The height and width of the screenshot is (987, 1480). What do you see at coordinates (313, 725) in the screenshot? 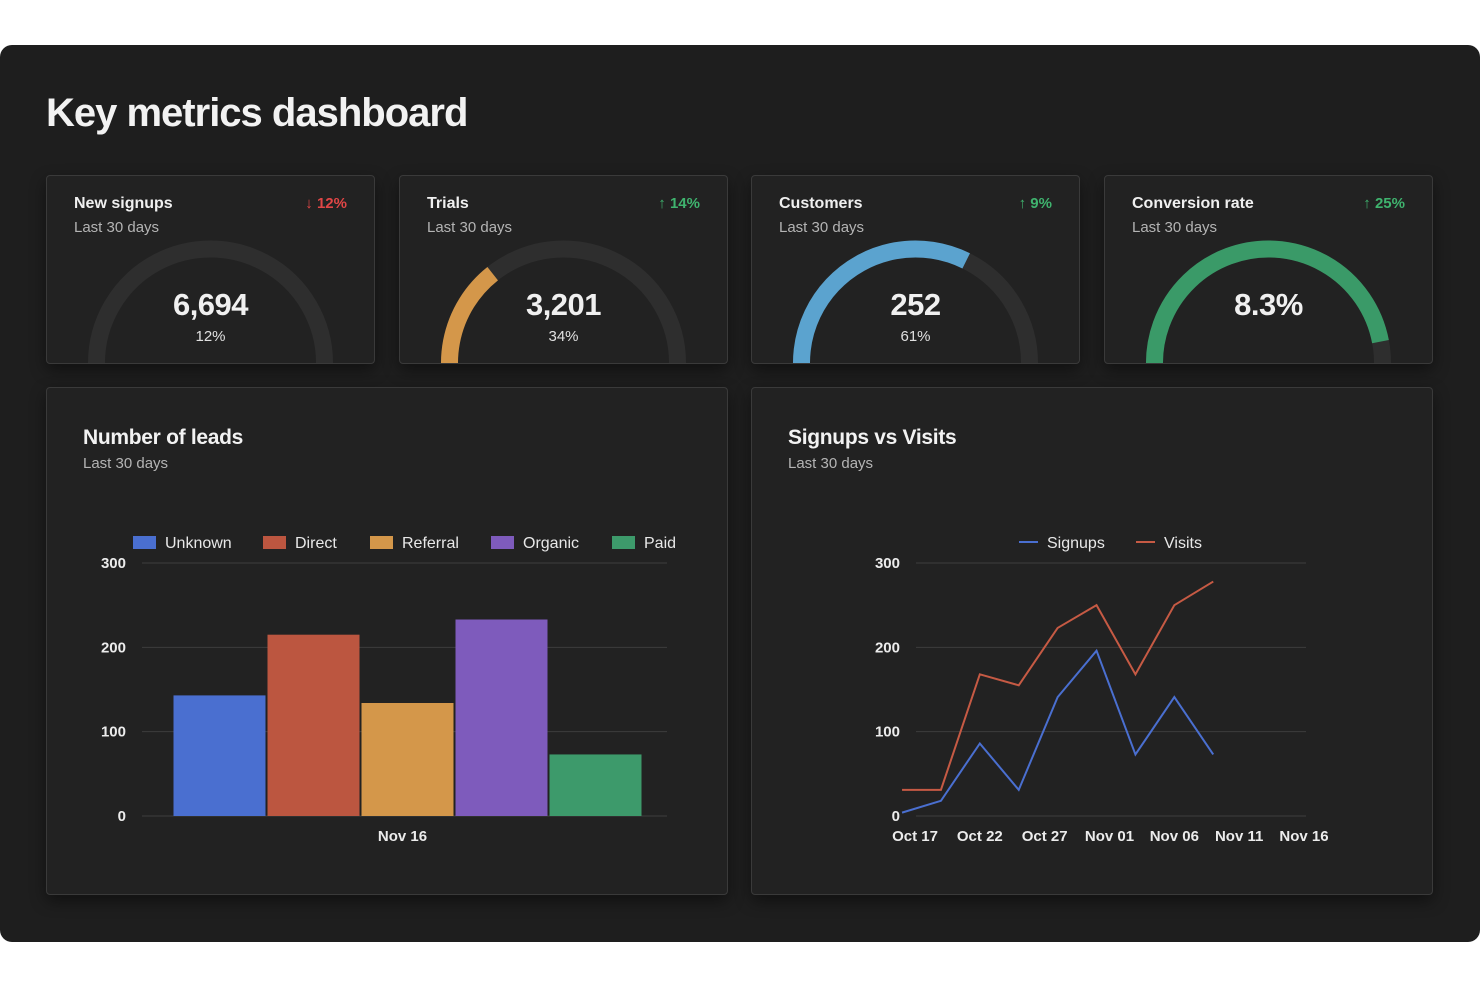
I see `bar-direct` at bounding box center [313, 725].